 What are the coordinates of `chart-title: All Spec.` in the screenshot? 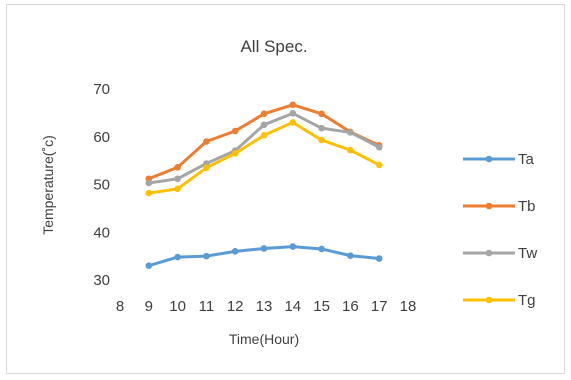 It's located at (273, 46).